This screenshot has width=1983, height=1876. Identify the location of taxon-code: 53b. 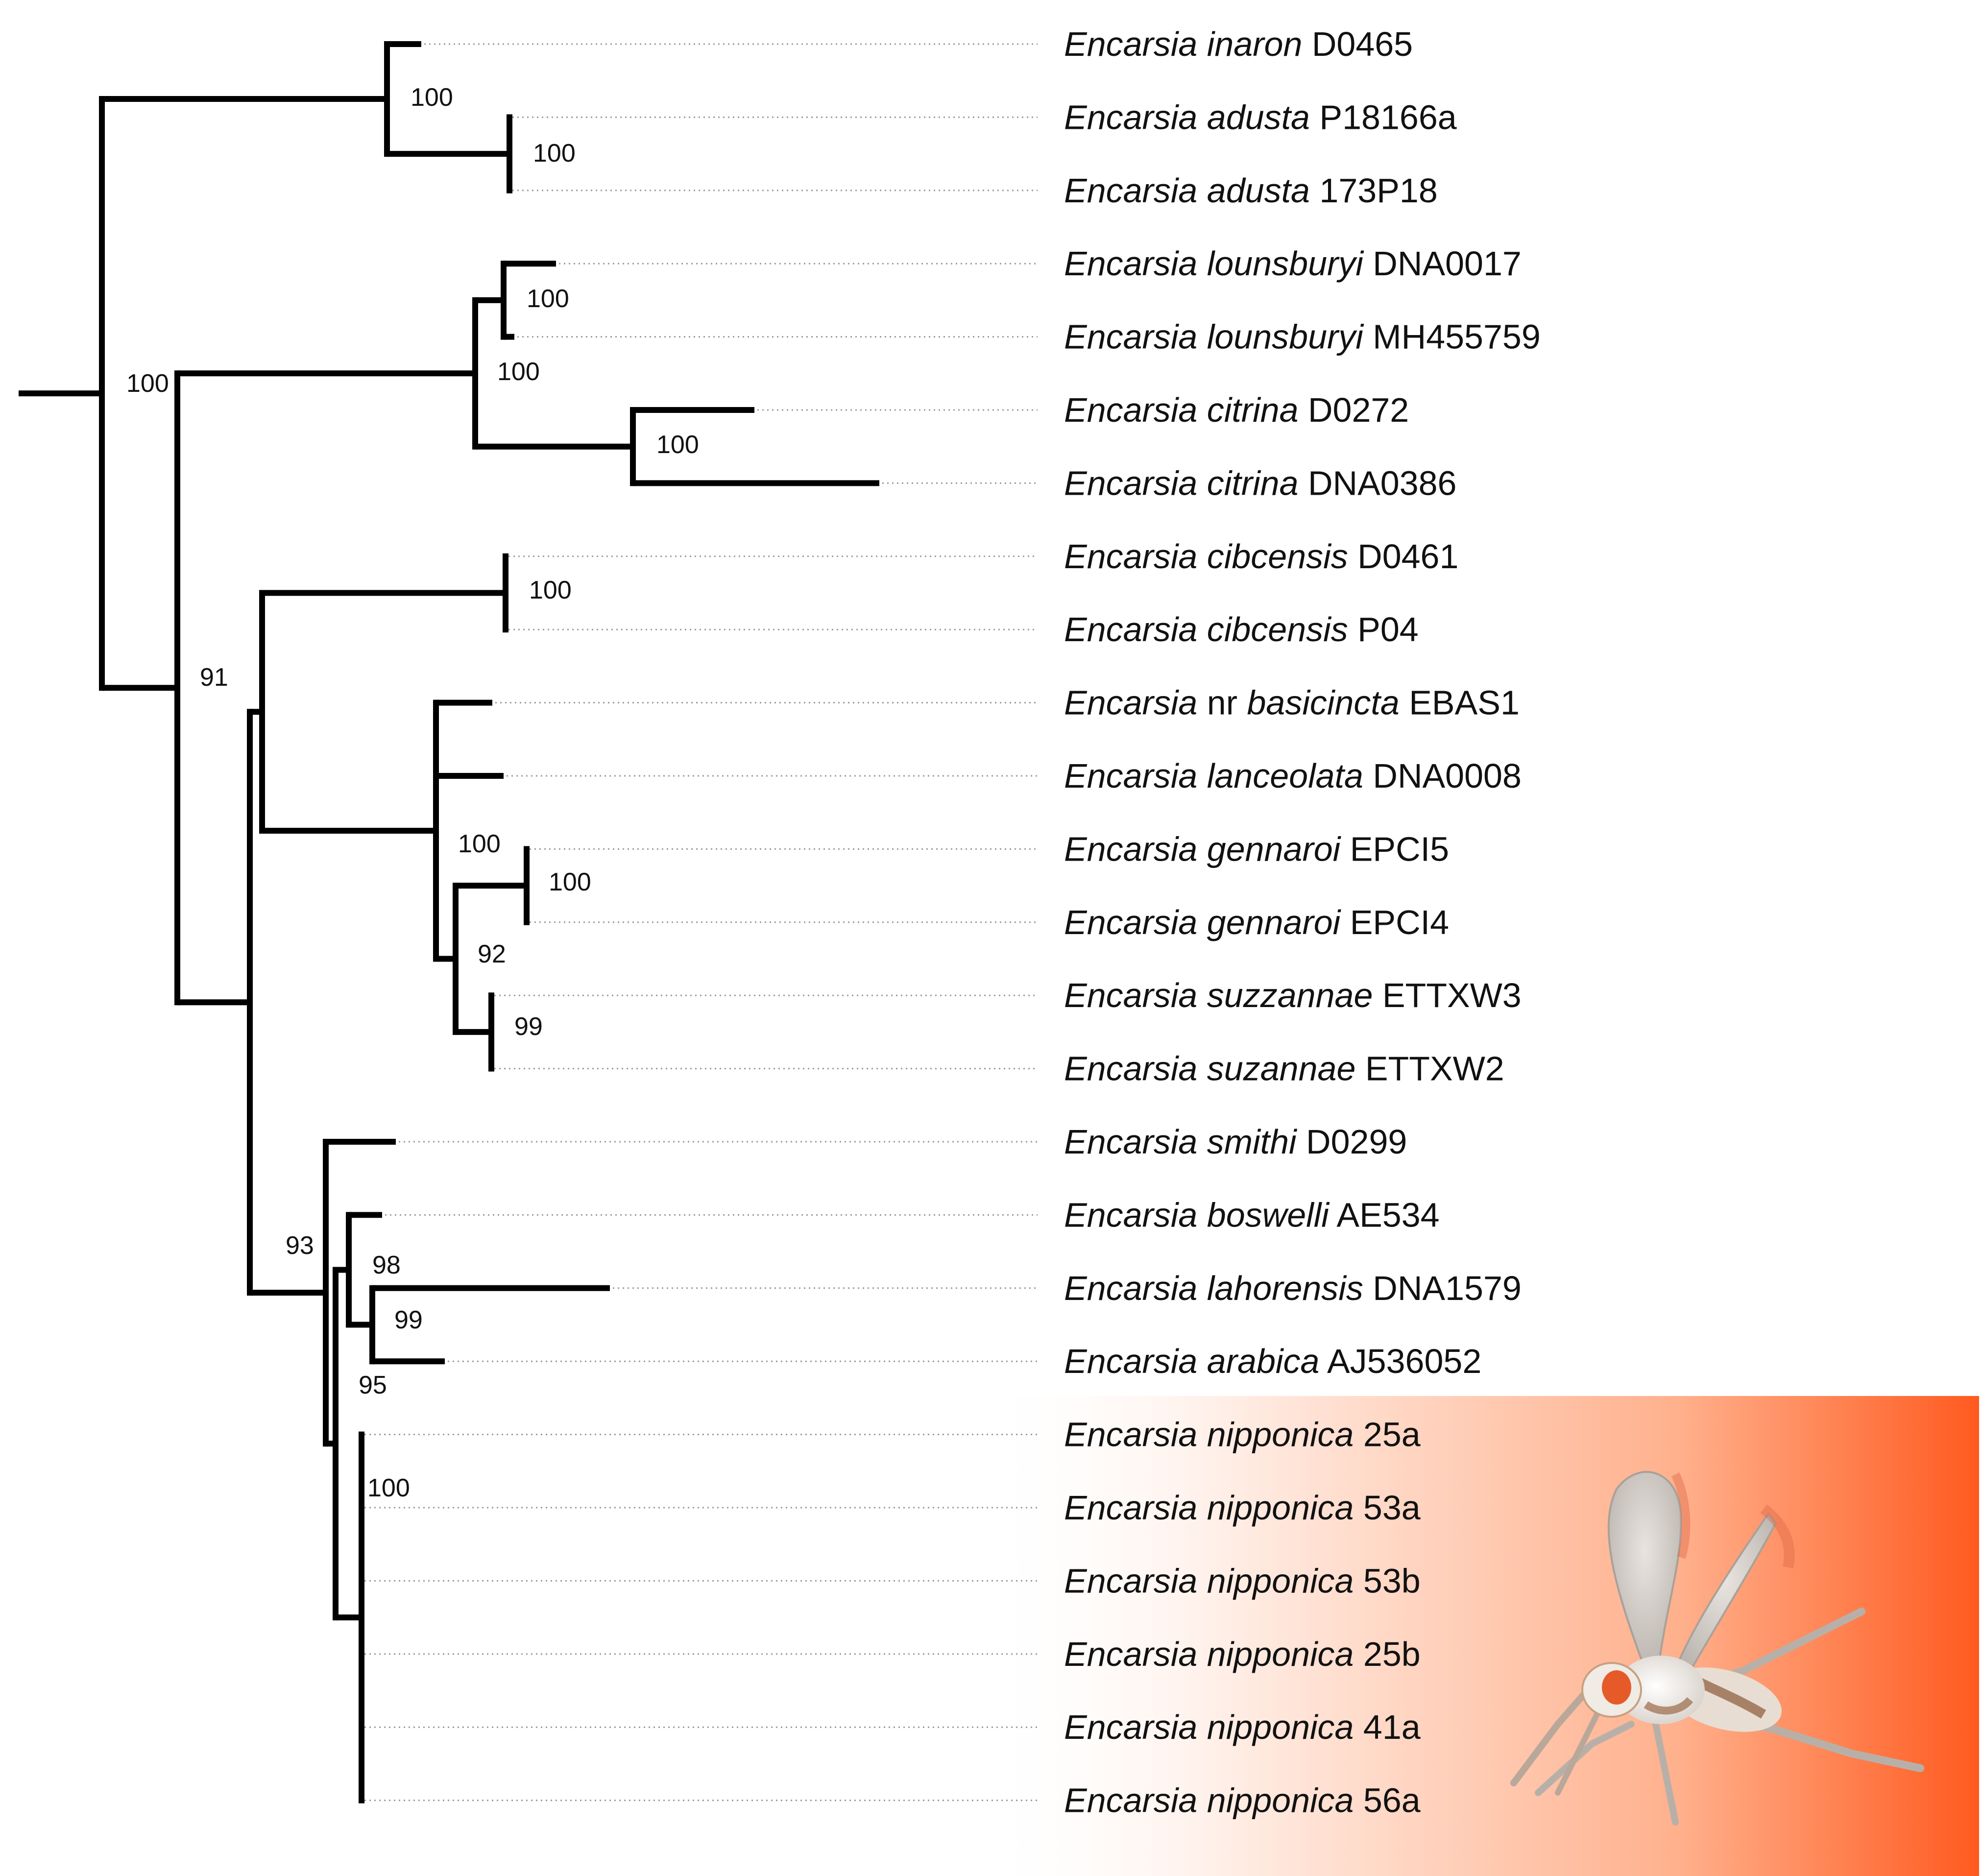
(1387, 1581).